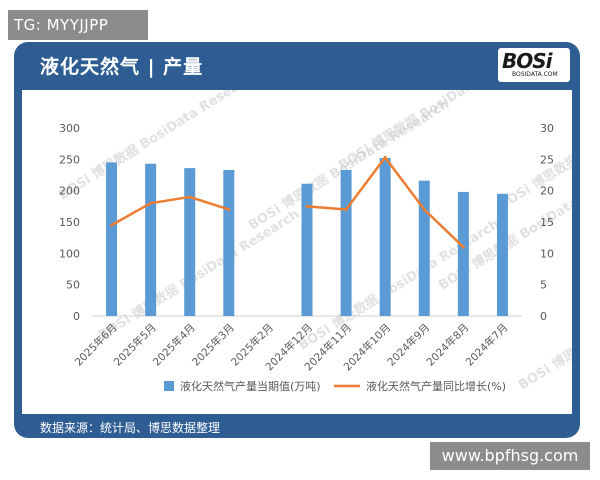  I want to click on y-left-tick-label: 50, so click(73, 285).